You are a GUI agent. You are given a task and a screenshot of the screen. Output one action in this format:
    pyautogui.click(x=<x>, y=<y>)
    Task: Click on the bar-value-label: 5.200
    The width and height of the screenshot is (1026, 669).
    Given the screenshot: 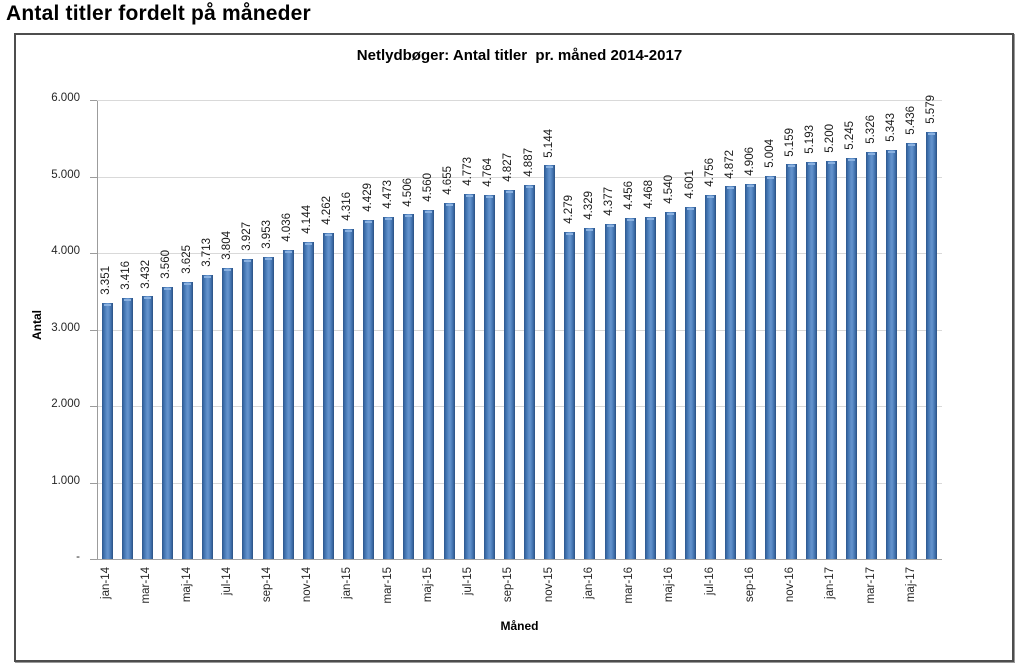 What is the action you would take?
    pyautogui.click(x=830, y=139)
    